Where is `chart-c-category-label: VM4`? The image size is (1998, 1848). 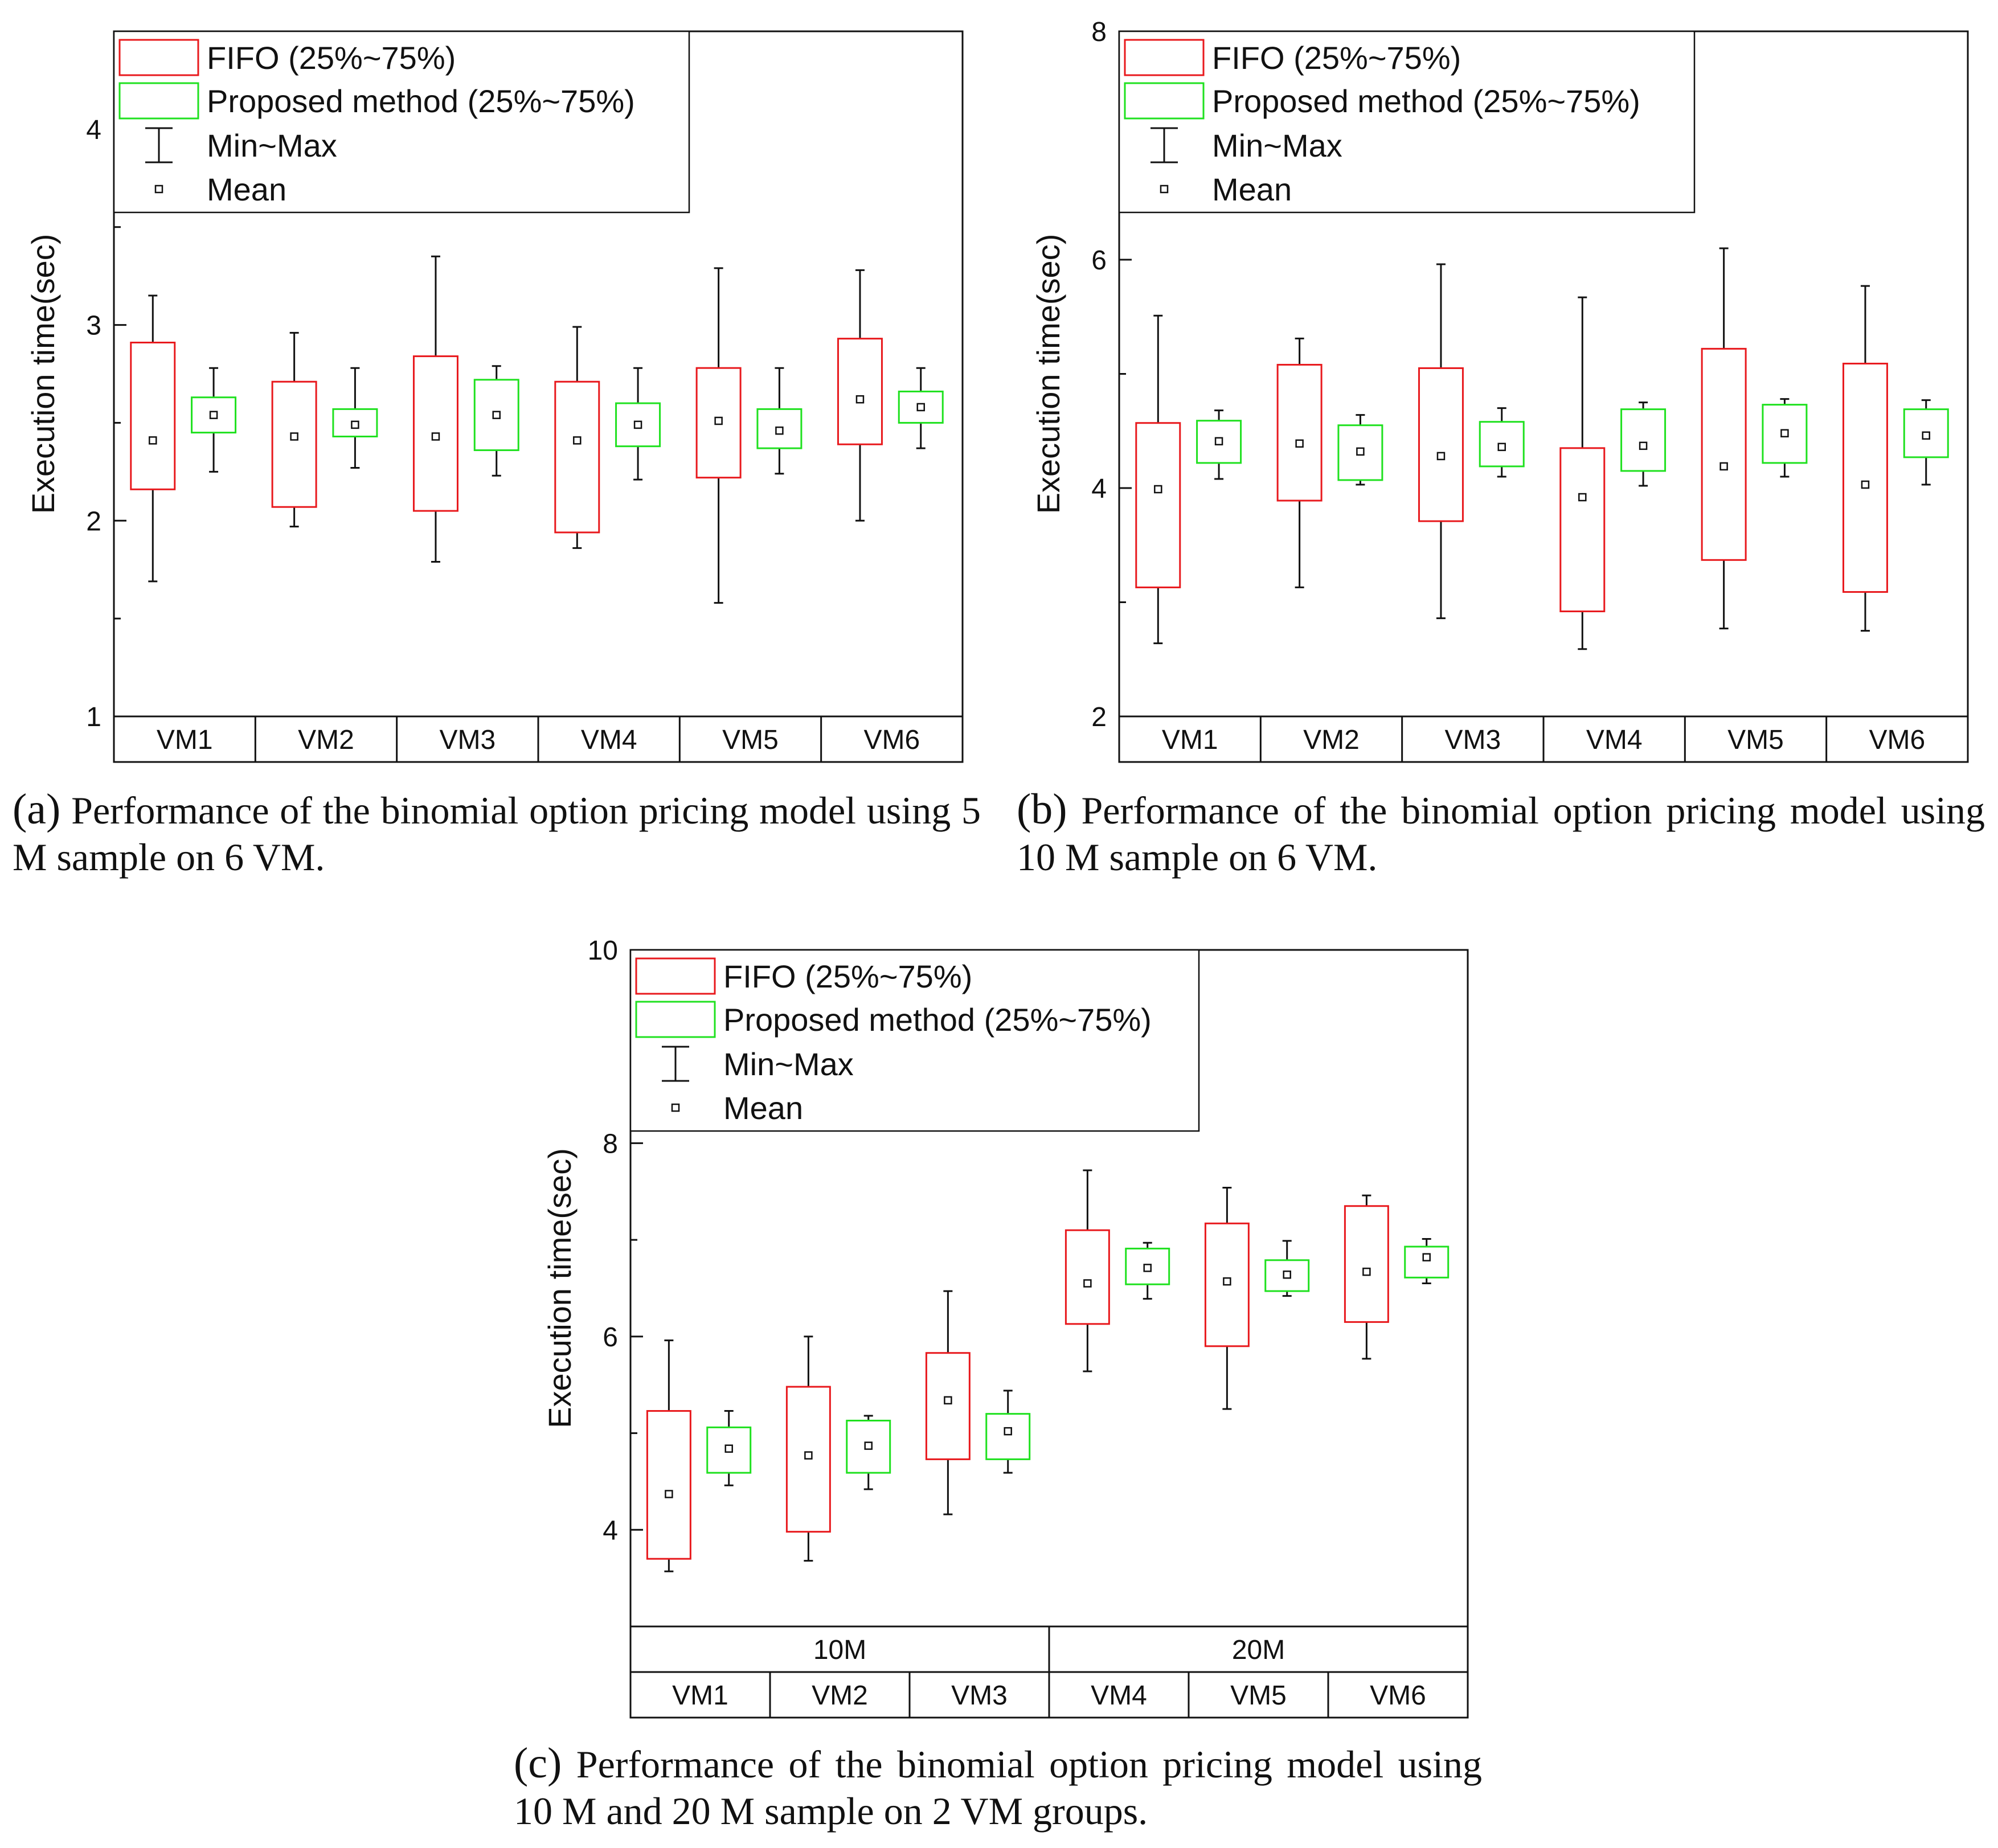 chart-c-category-label: VM4 is located at coordinates (1119, 1696).